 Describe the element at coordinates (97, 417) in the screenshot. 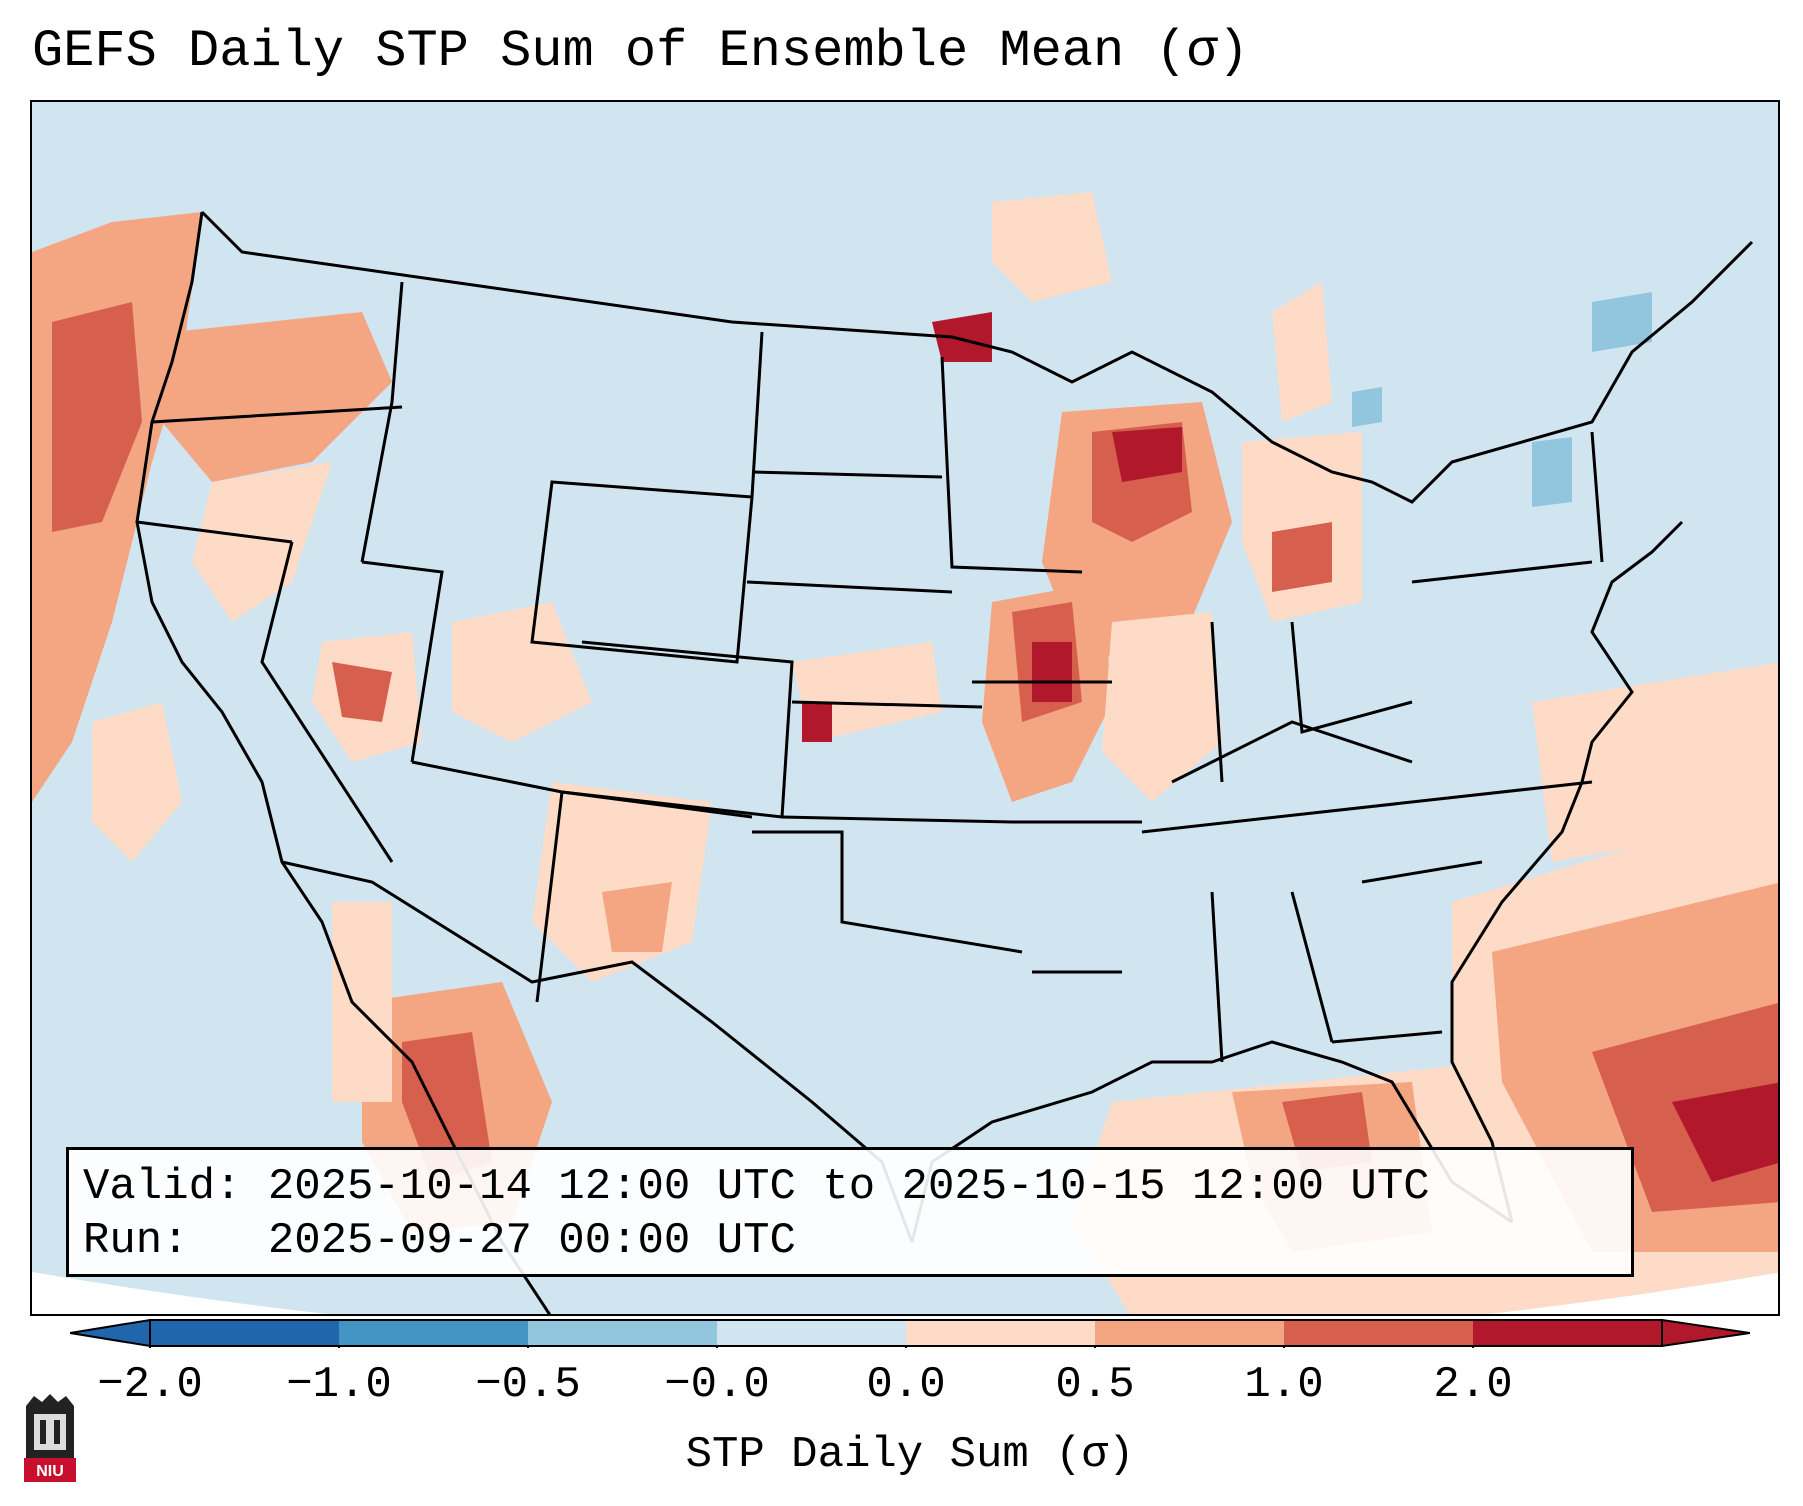

I see `shading-pacific-west-core` at that location.